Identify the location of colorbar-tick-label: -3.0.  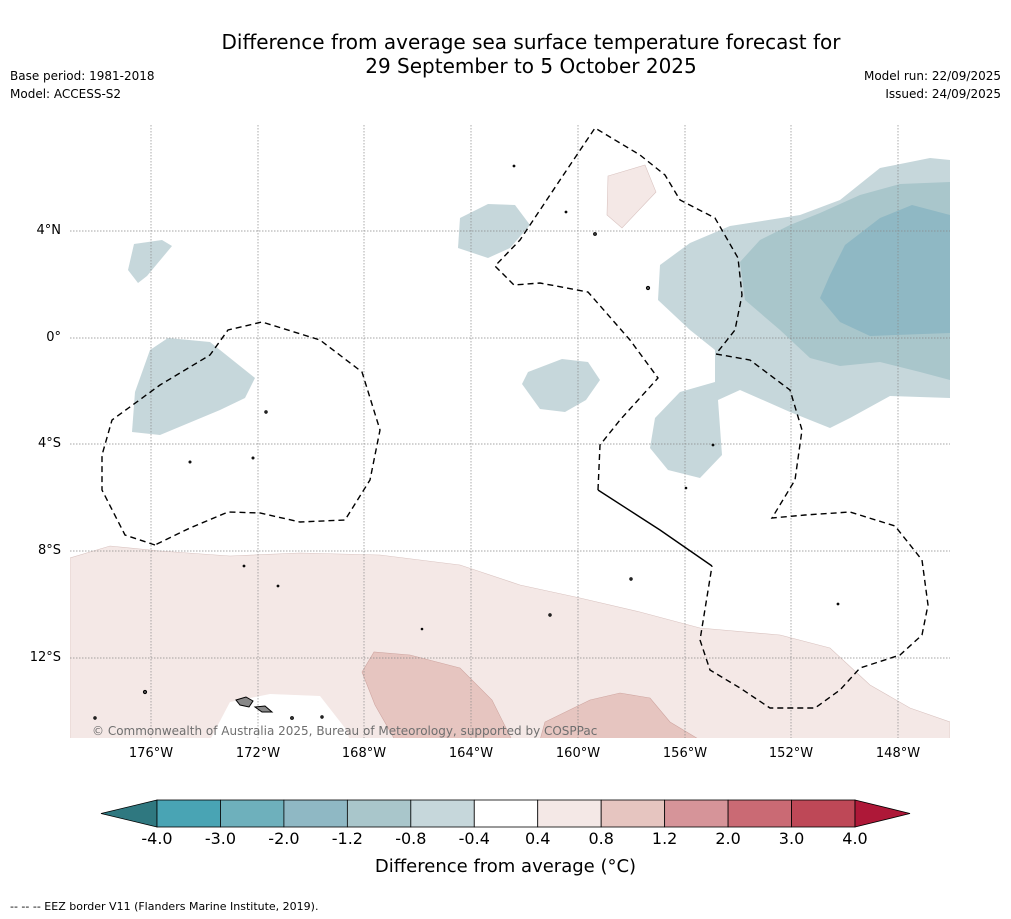
(220, 838).